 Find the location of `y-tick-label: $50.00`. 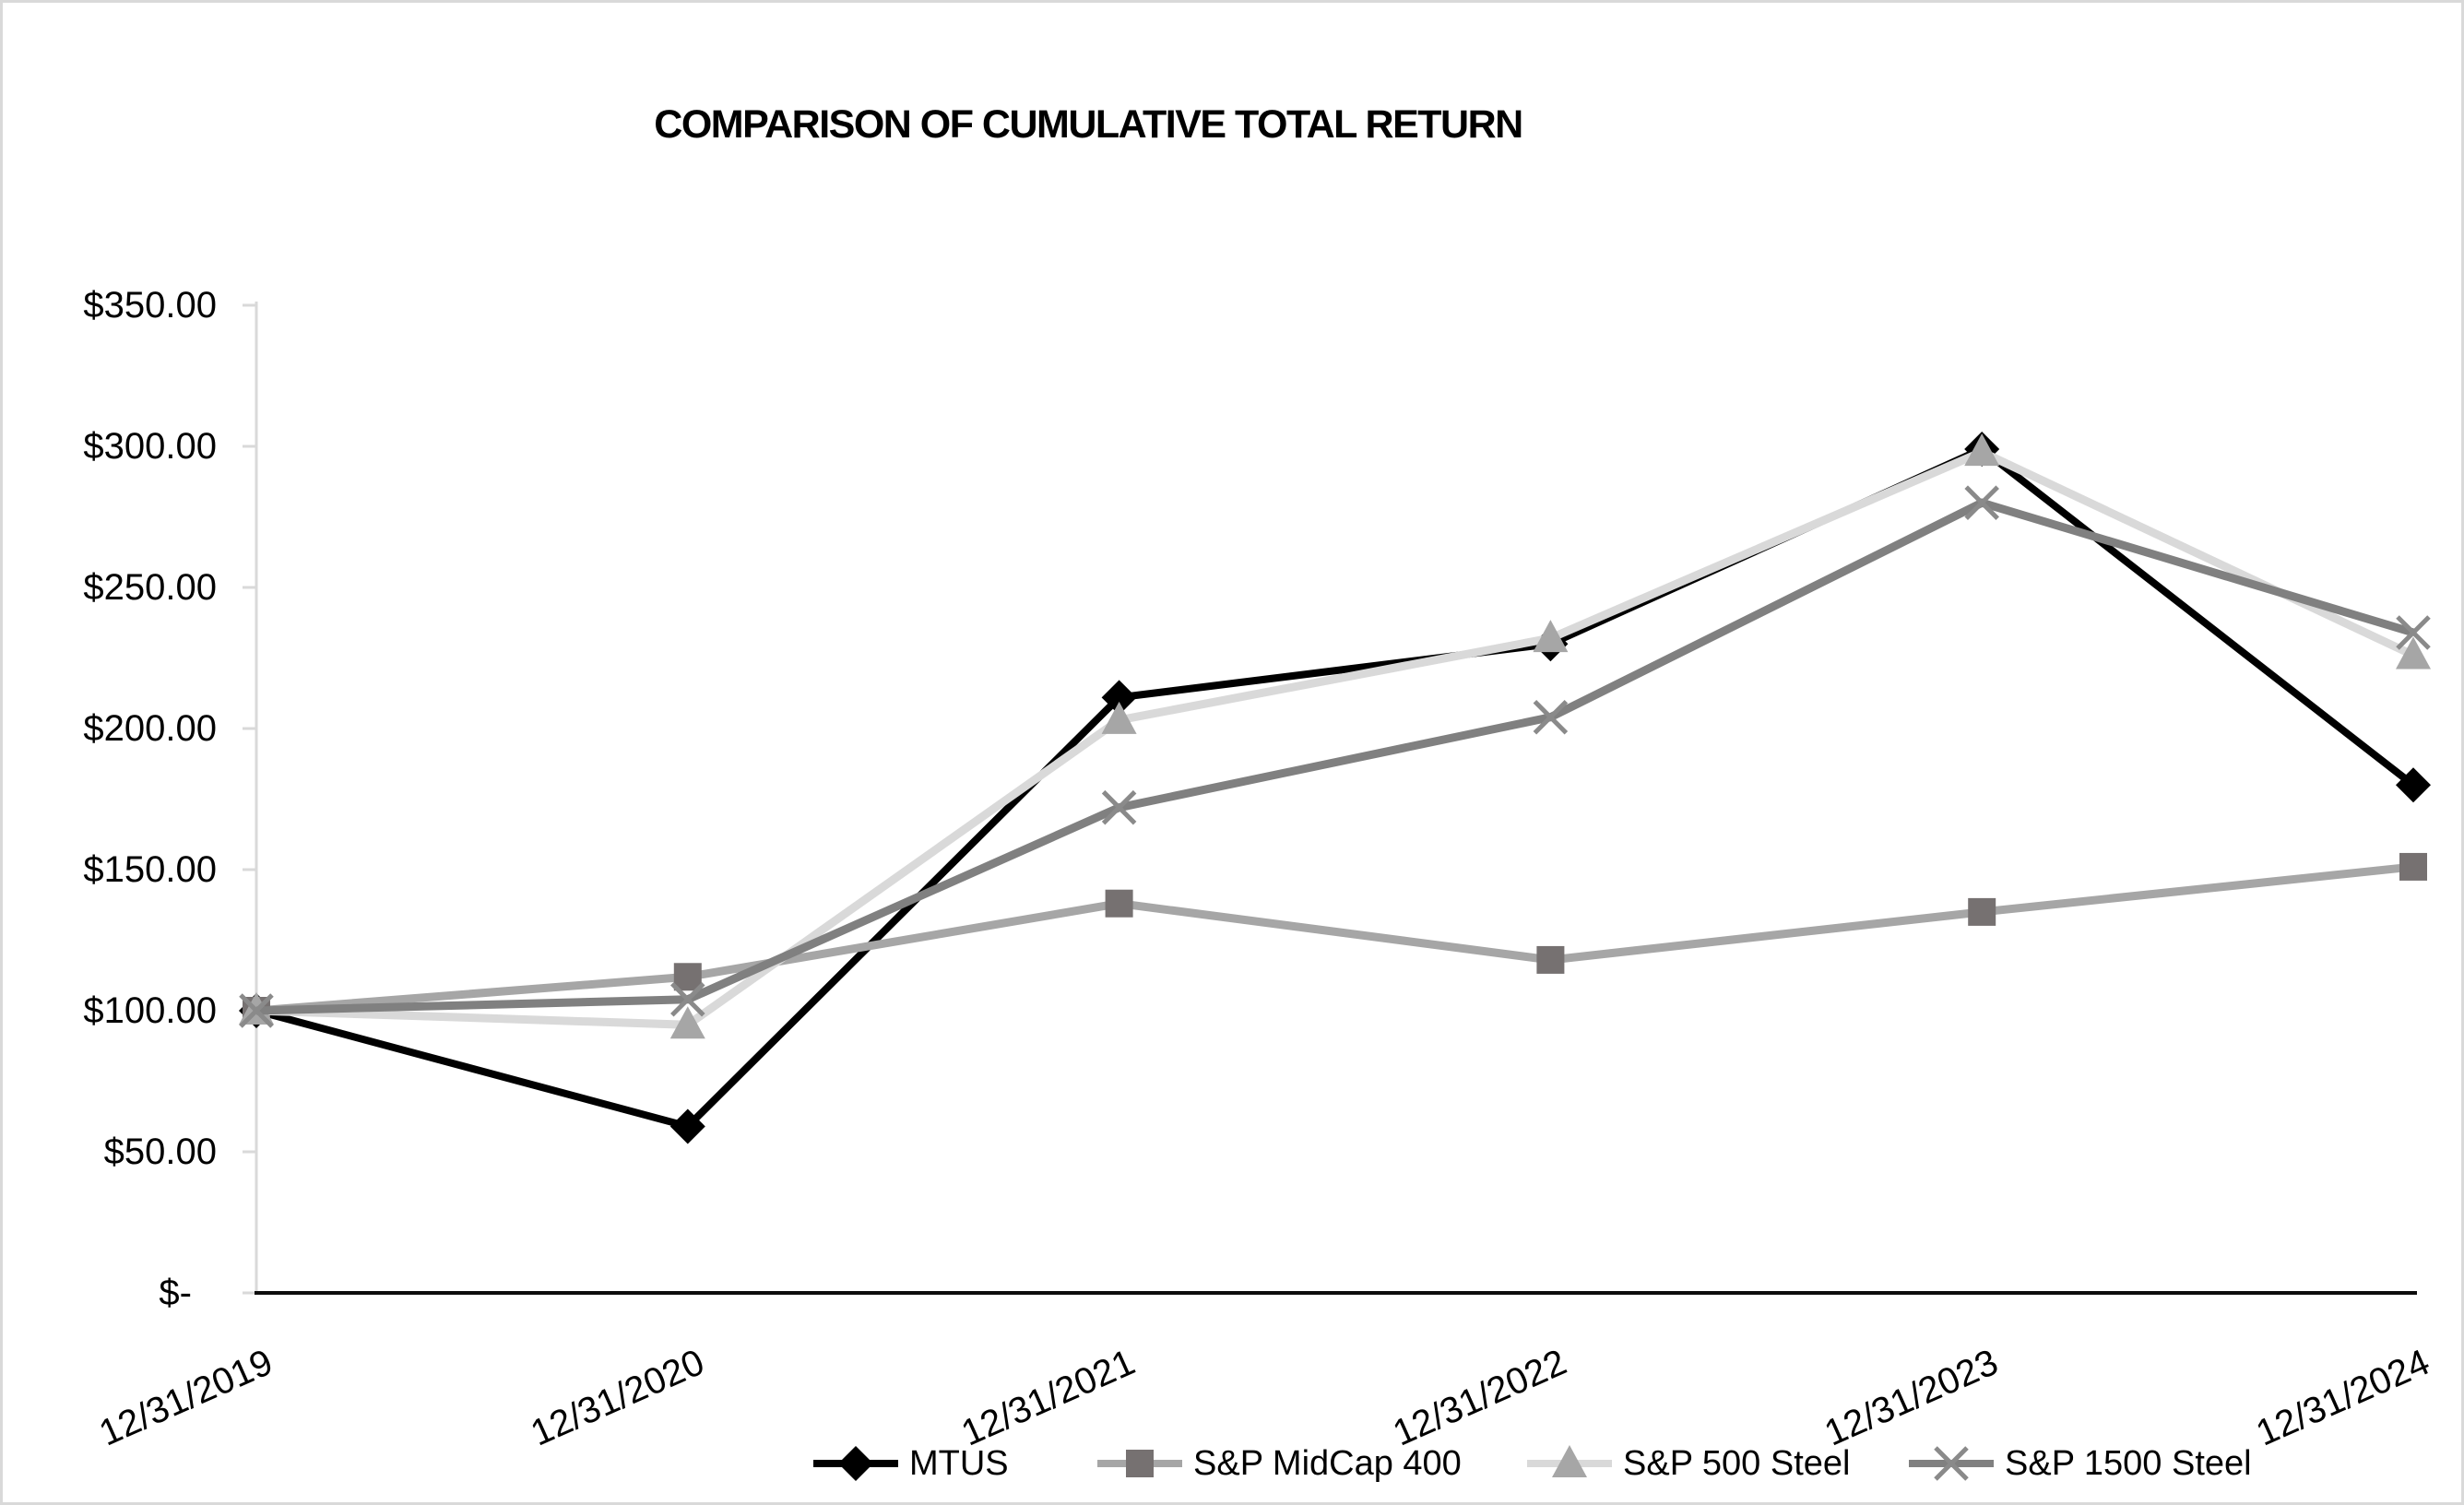

y-tick-label: $50.00 is located at coordinates (160, 1152).